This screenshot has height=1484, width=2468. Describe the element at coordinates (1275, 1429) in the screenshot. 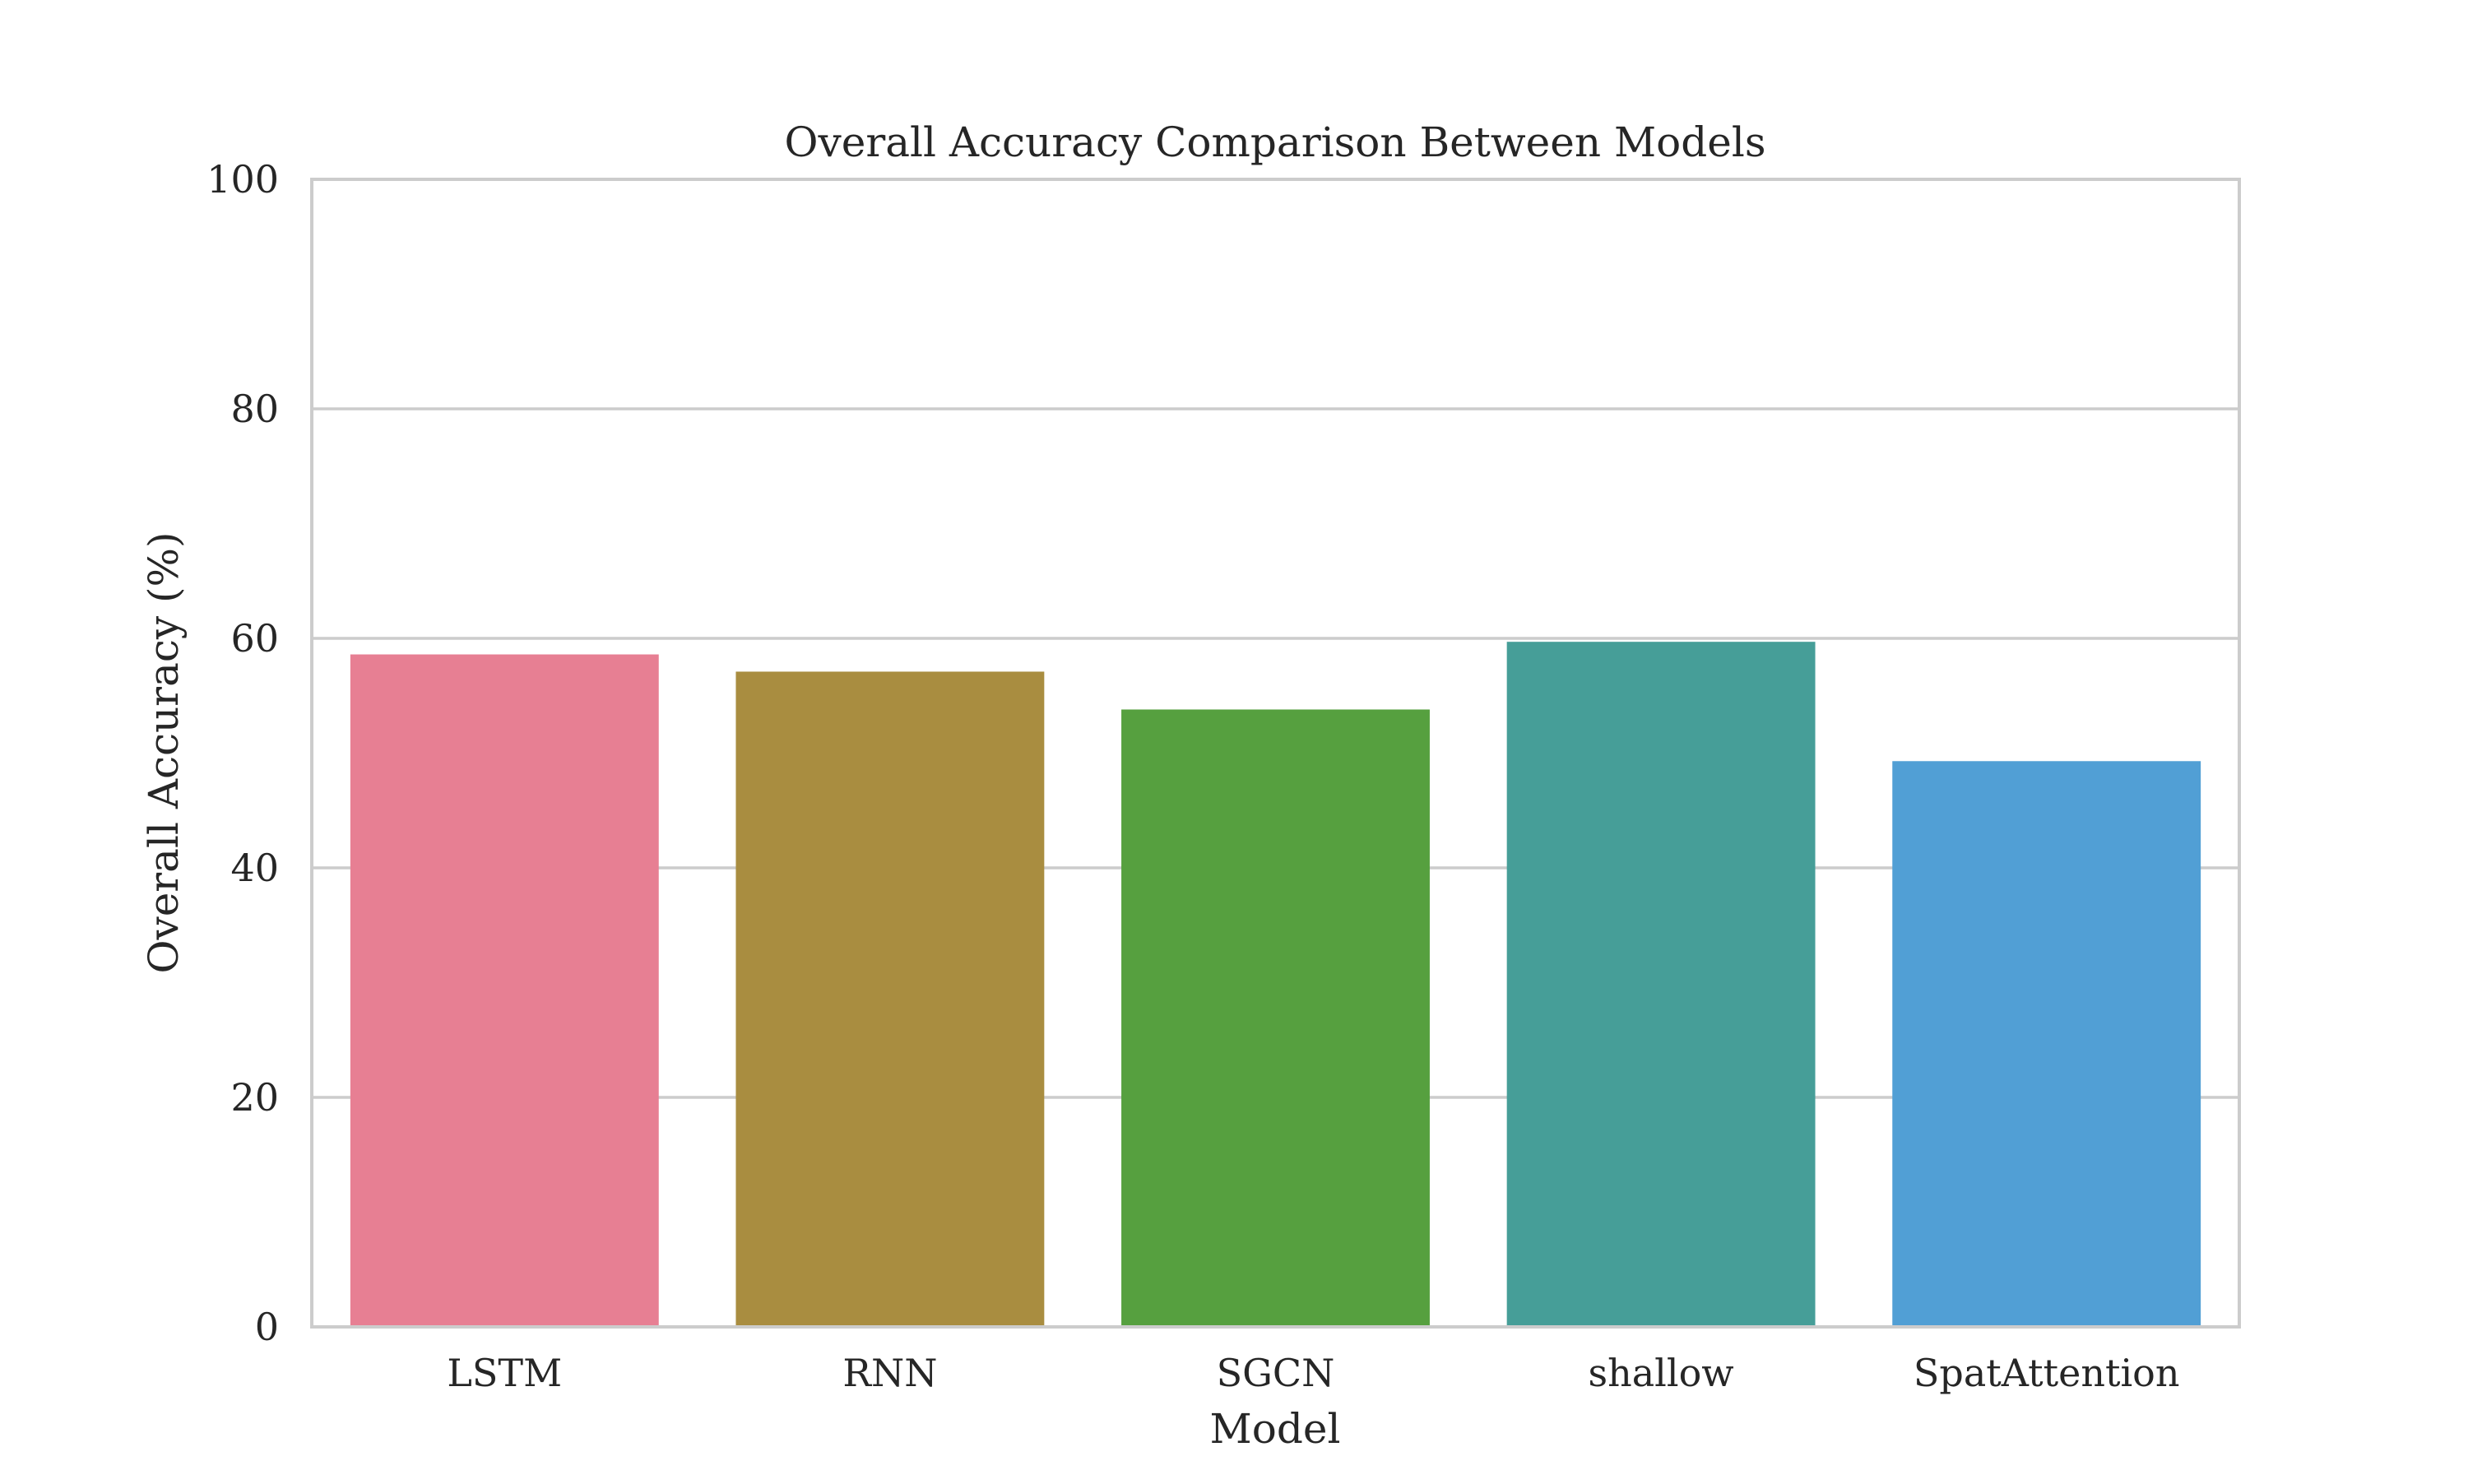

I see `x-axis-label: Model` at that location.